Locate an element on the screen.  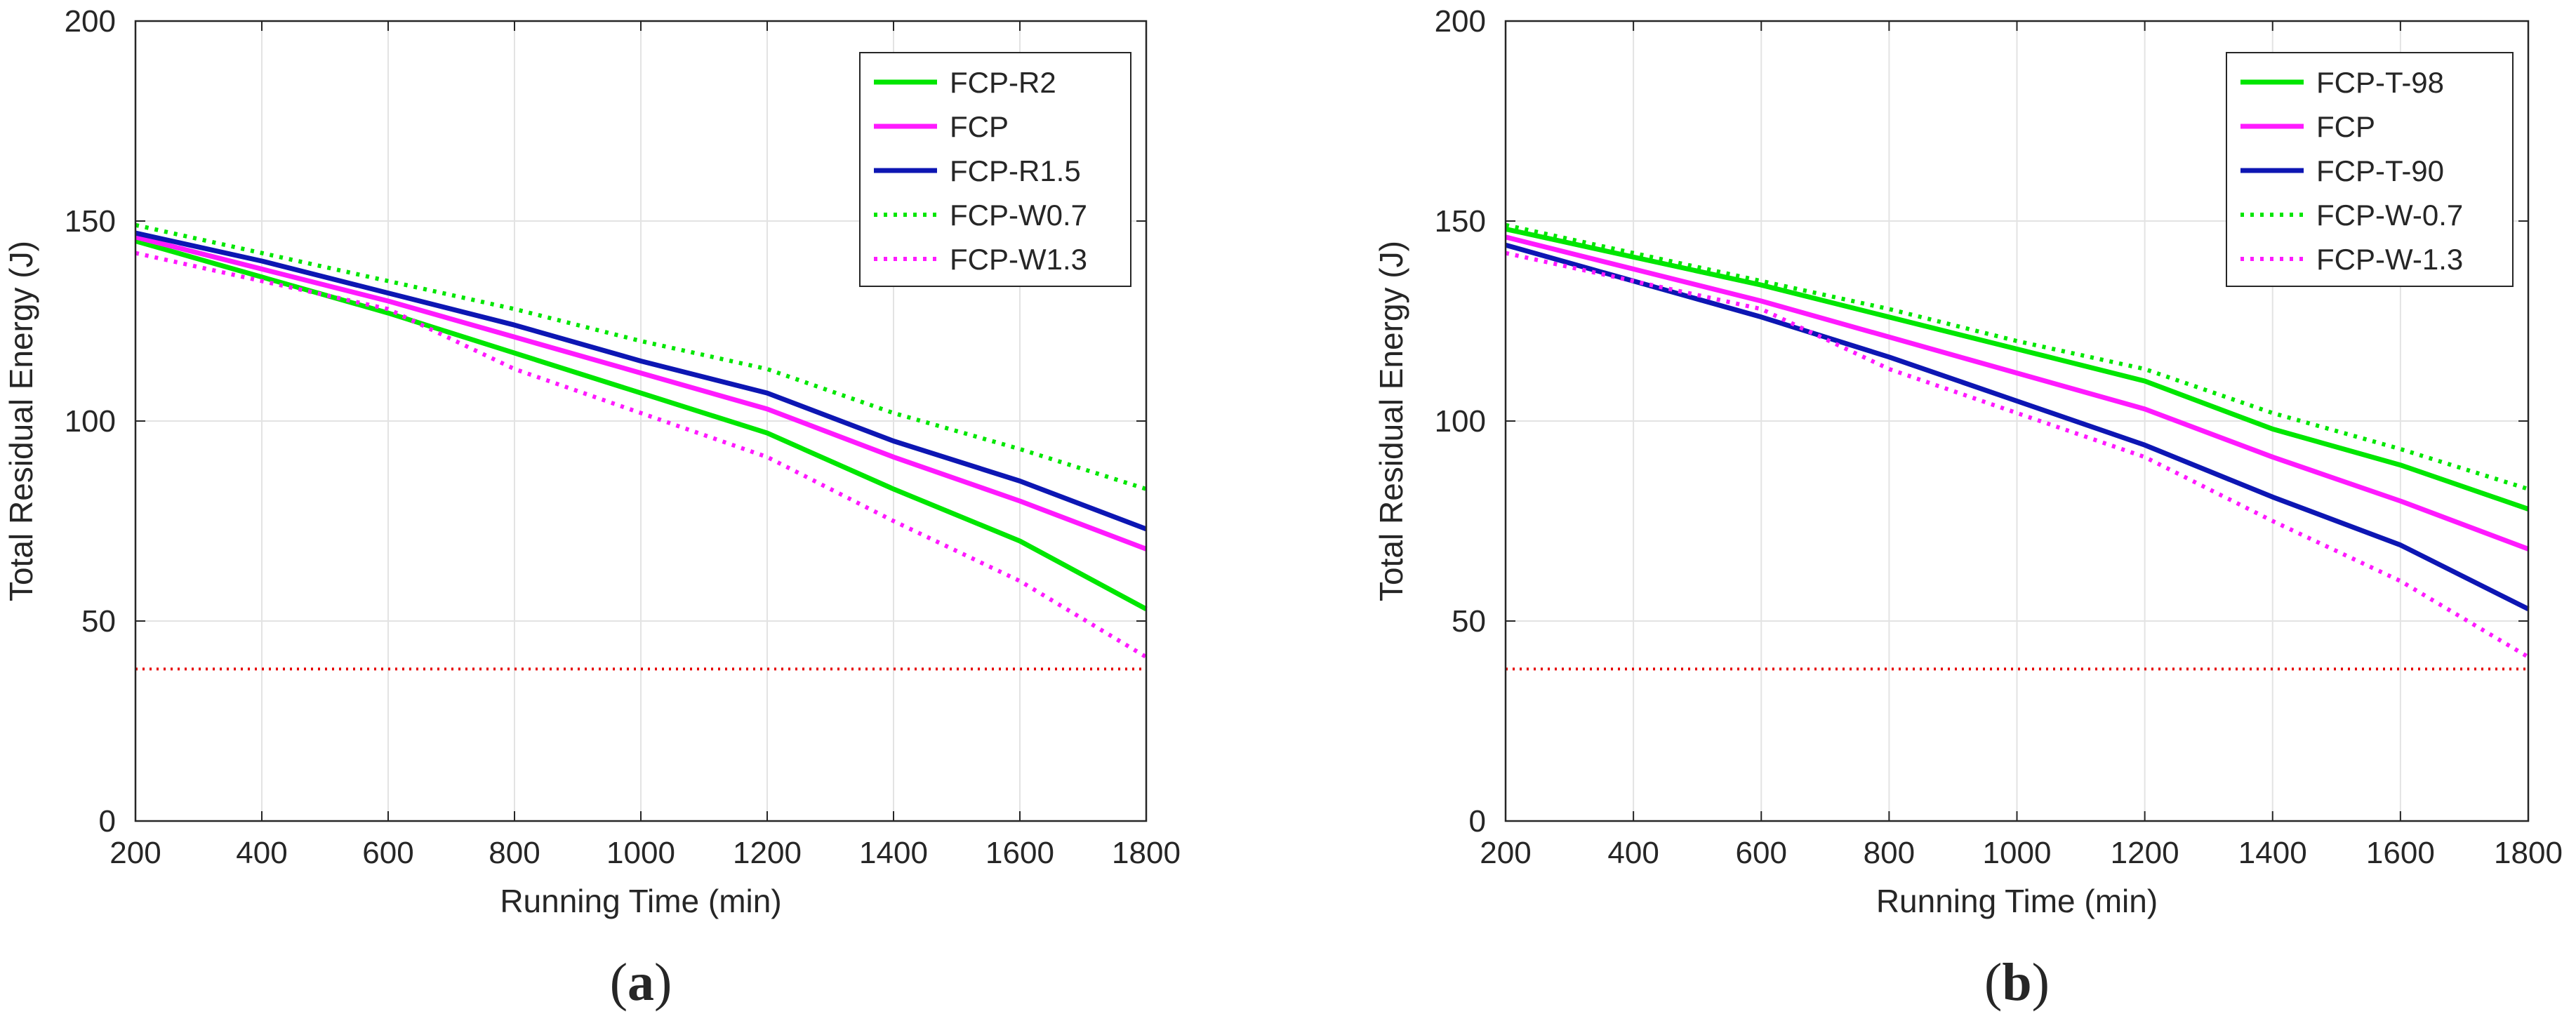
caption-letter: b is located at coordinates (2017, 982).